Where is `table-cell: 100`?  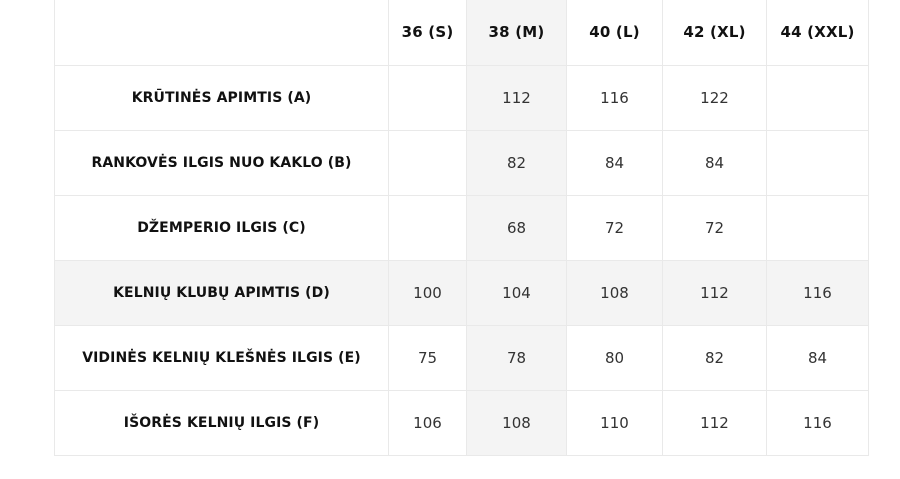
table-cell: 100 is located at coordinates (427, 293).